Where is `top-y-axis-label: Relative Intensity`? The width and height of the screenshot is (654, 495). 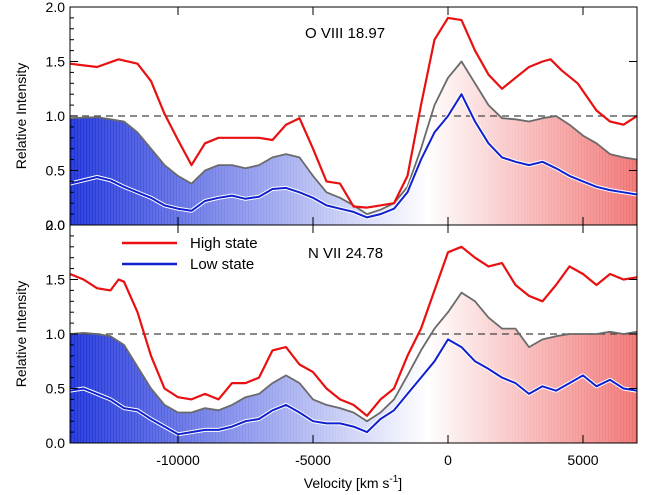 top-y-axis-label: Relative Intensity is located at coordinates (21, 116).